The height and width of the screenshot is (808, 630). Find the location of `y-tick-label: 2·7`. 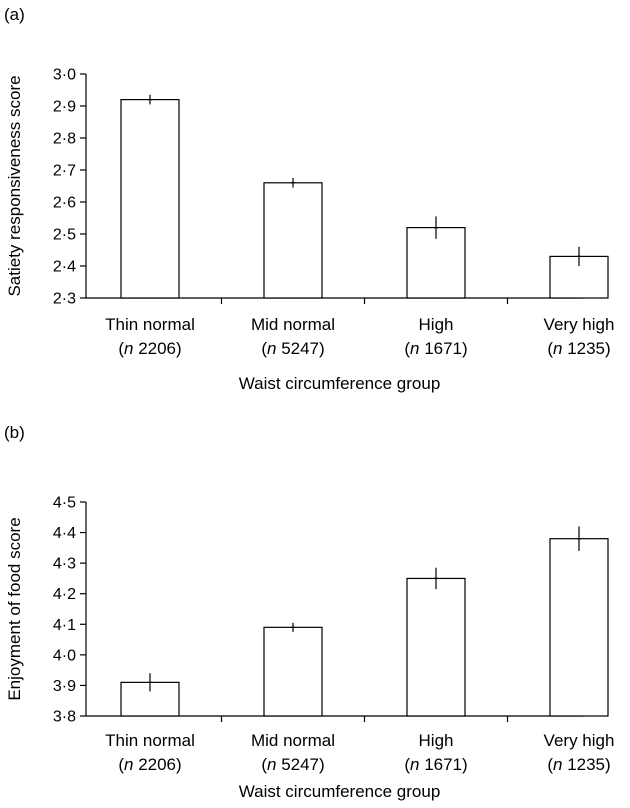

y-tick-label: 2·7 is located at coordinates (64, 171).